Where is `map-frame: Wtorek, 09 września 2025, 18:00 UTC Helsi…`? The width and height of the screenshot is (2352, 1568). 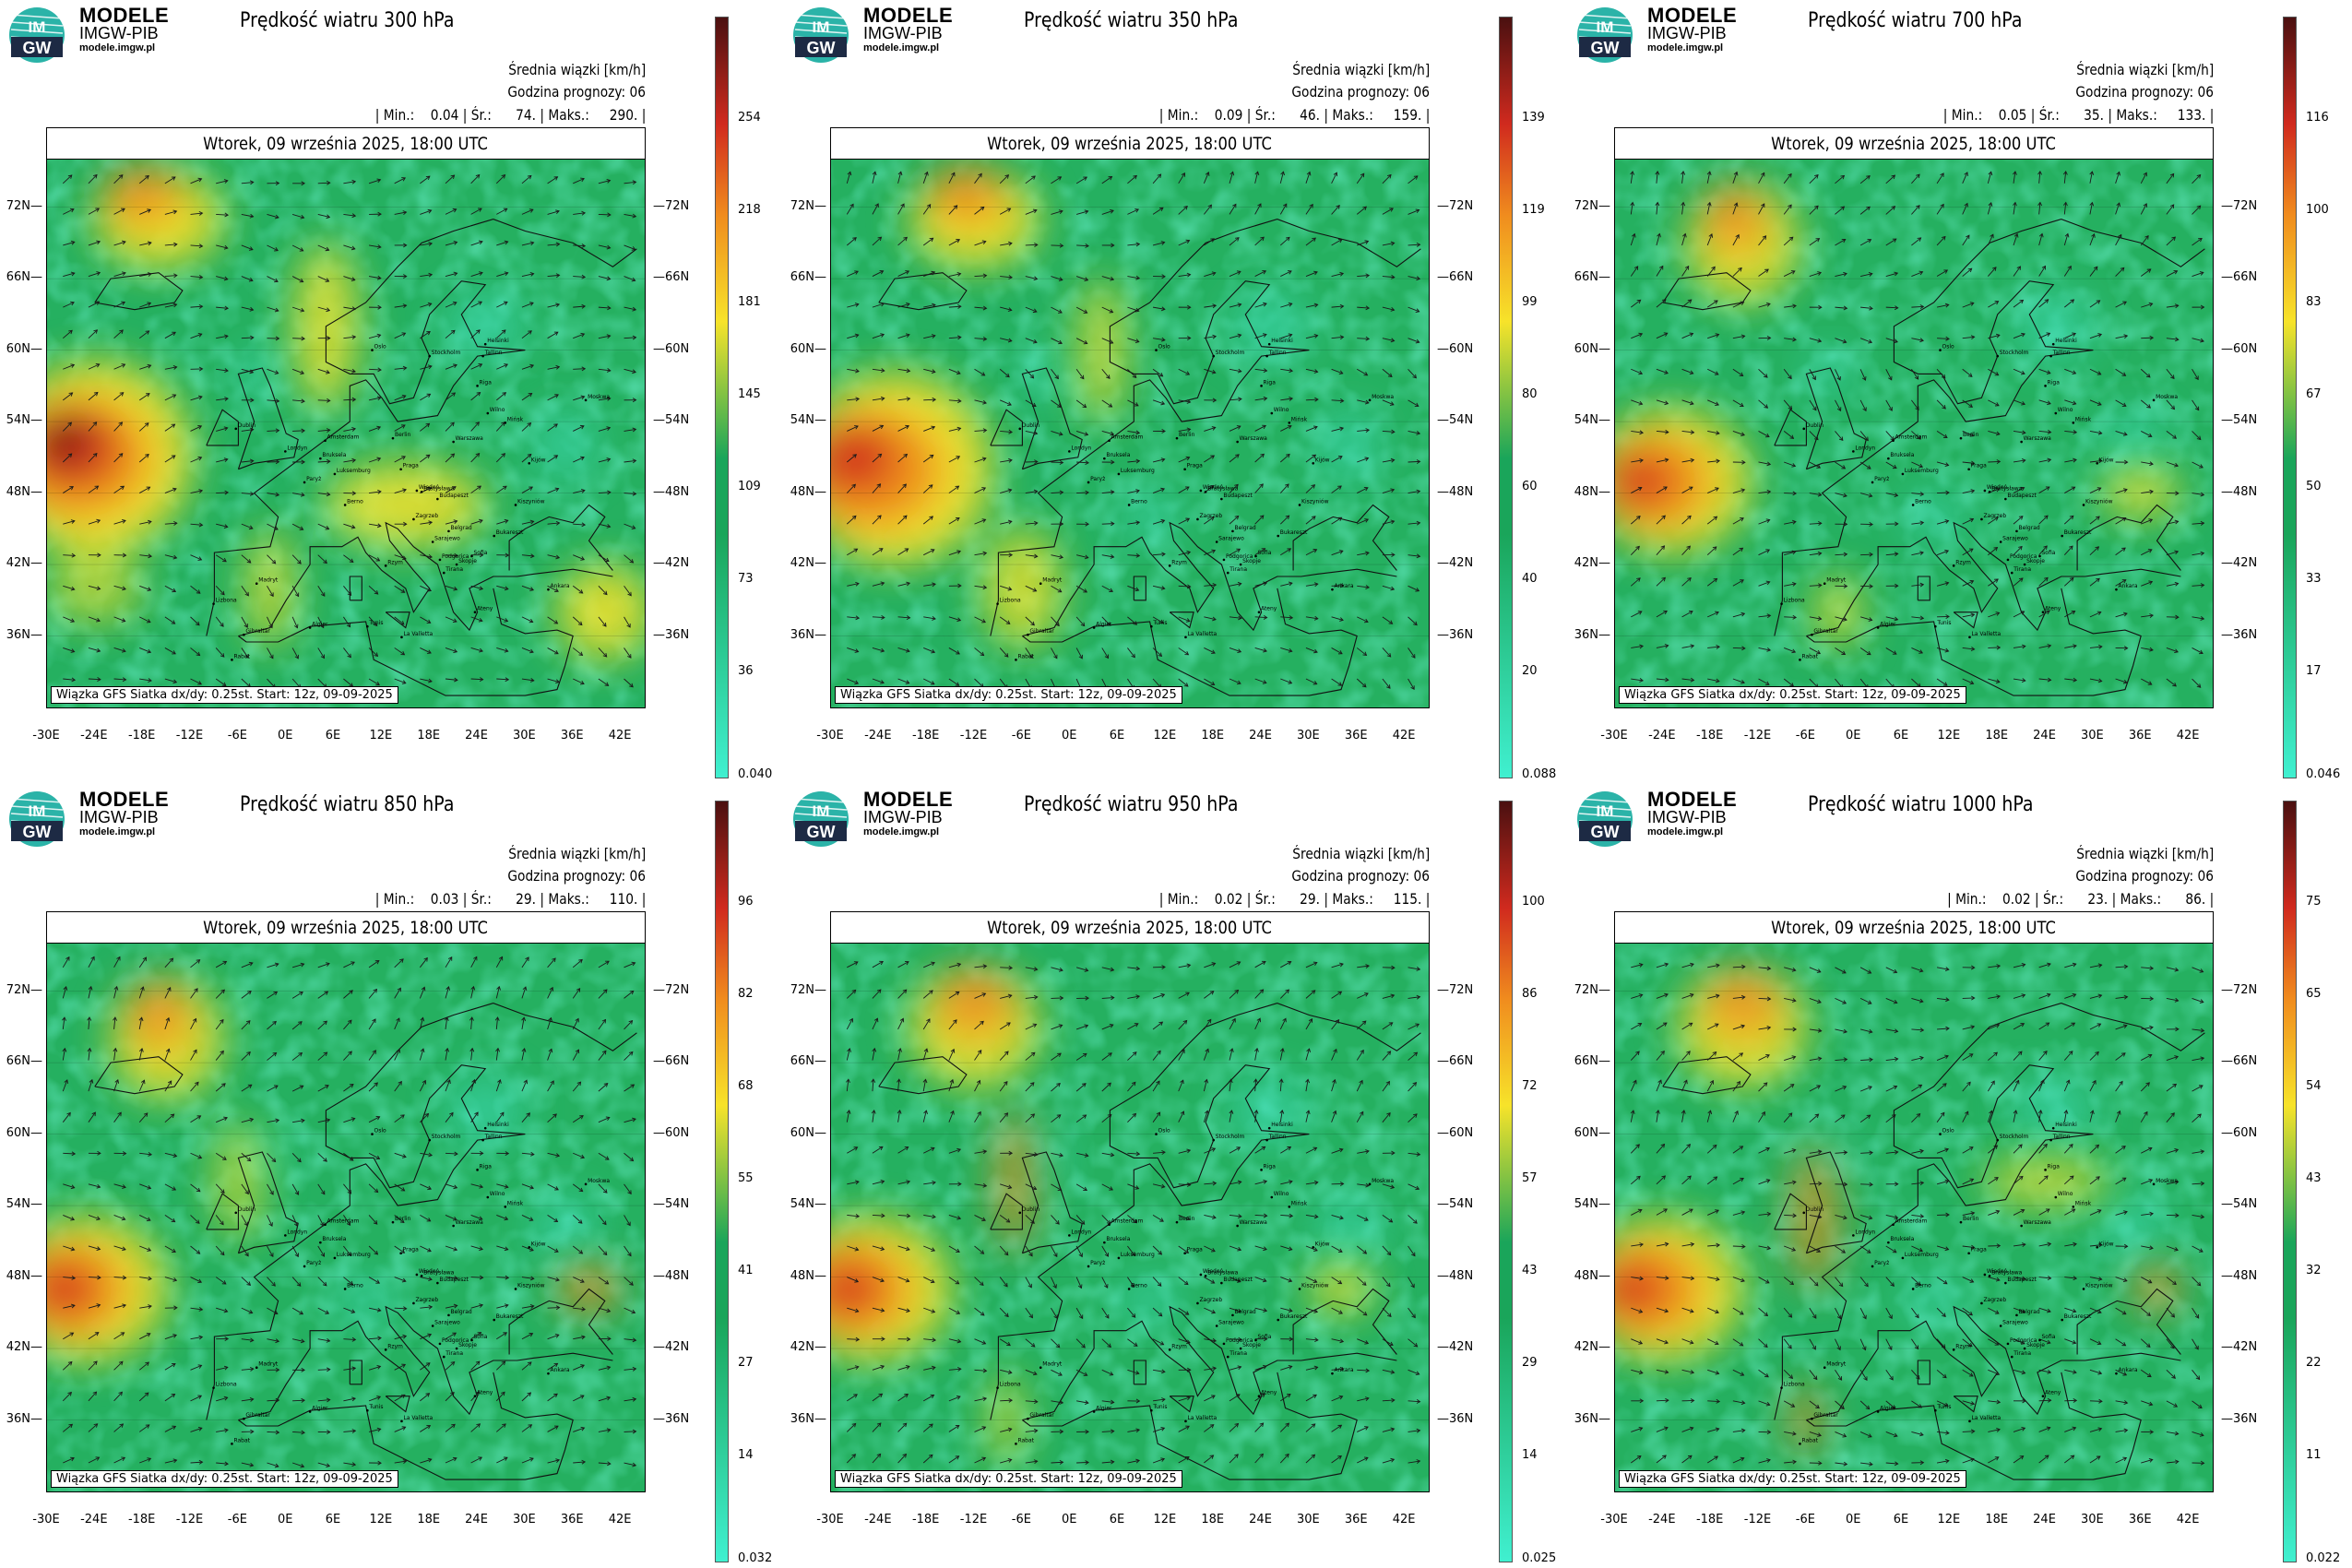
map-frame: Wtorek, 09 września 2025, 18:00 UTC Helsi… is located at coordinates (1914, 417).